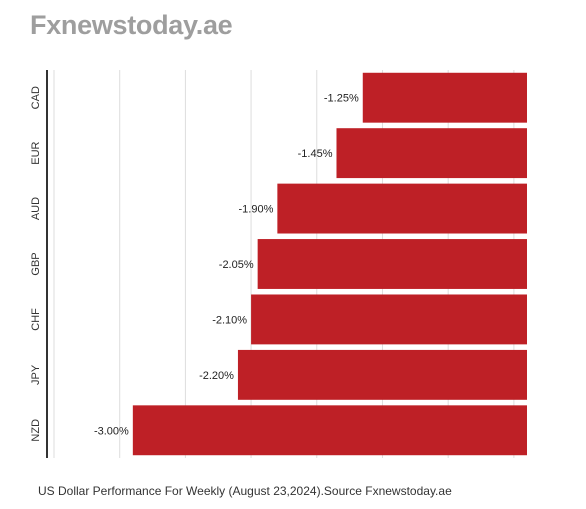 This screenshot has width=586, height=509. Describe the element at coordinates (431, 153) in the screenshot. I see `bar-eur` at that location.